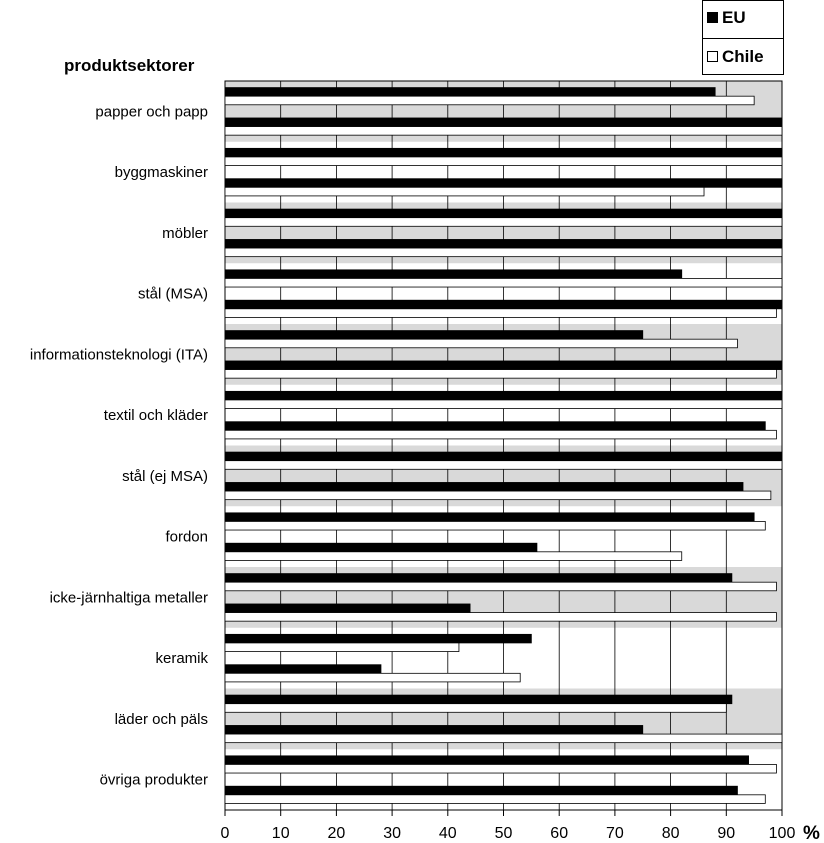 The image size is (824, 843). Describe the element at coordinates (161, 172) in the screenshot. I see `category-label: byggmaskiner` at that location.